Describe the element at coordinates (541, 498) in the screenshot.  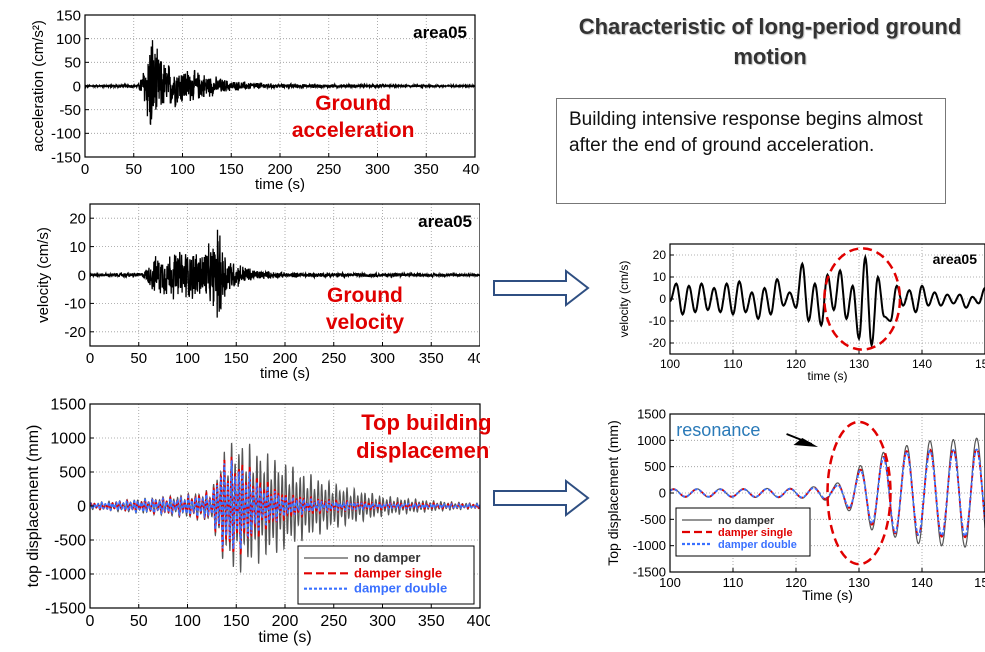
I see `arrow-right-icon-bottom` at that location.